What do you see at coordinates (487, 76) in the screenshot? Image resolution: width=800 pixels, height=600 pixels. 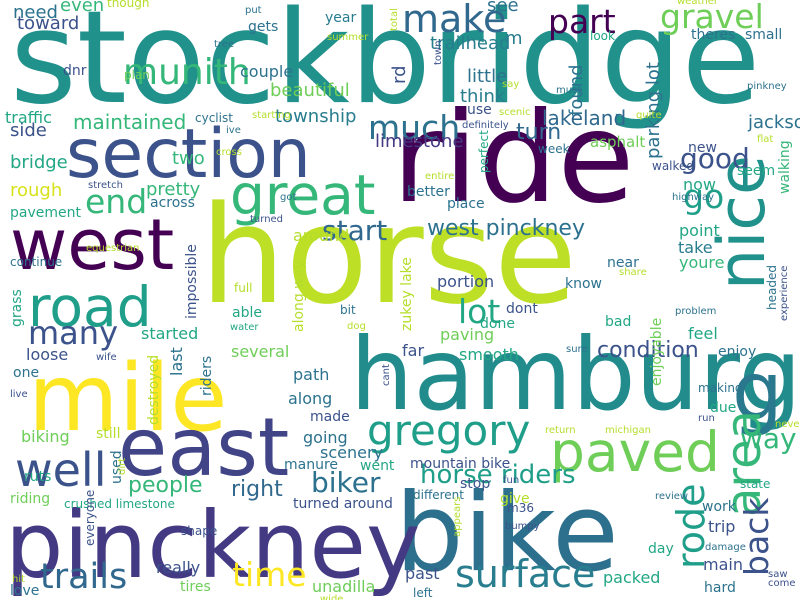 I see `cloud-word: little` at bounding box center [487, 76].